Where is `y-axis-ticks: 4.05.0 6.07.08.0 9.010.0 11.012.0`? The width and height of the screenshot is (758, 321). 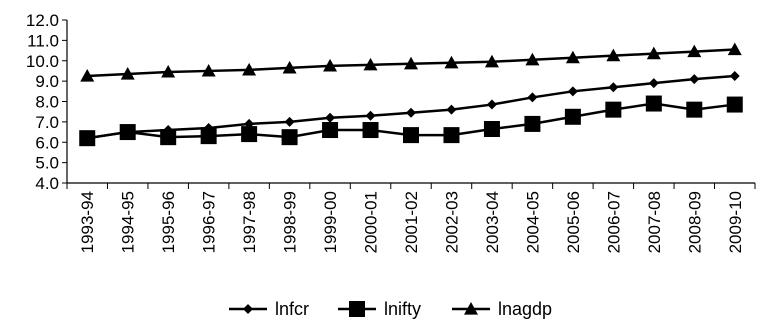 y-axis-ticks: 4.05.0 6.07.08.0 9.010.0 11.012.0 is located at coordinates (46, 102).